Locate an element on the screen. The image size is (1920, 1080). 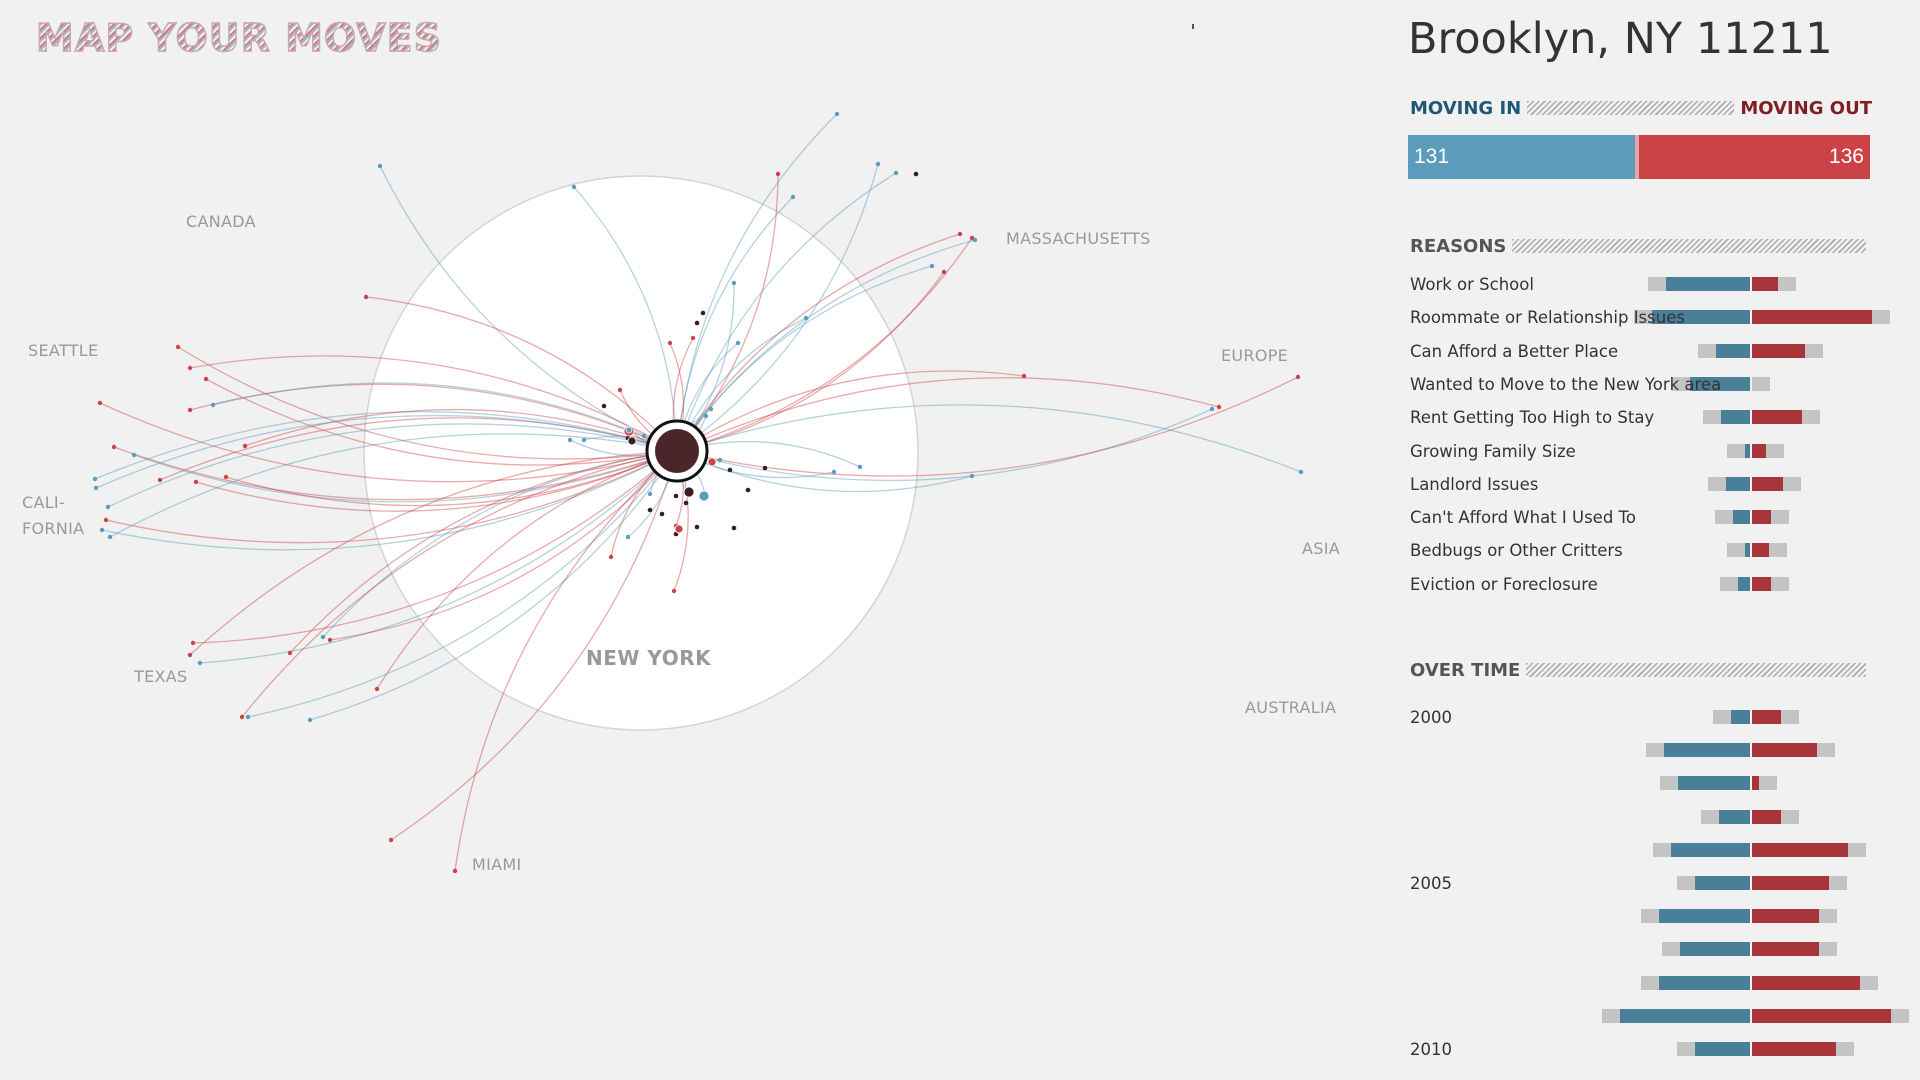
reason-row: Work or School is located at coordinates (1645, 285).